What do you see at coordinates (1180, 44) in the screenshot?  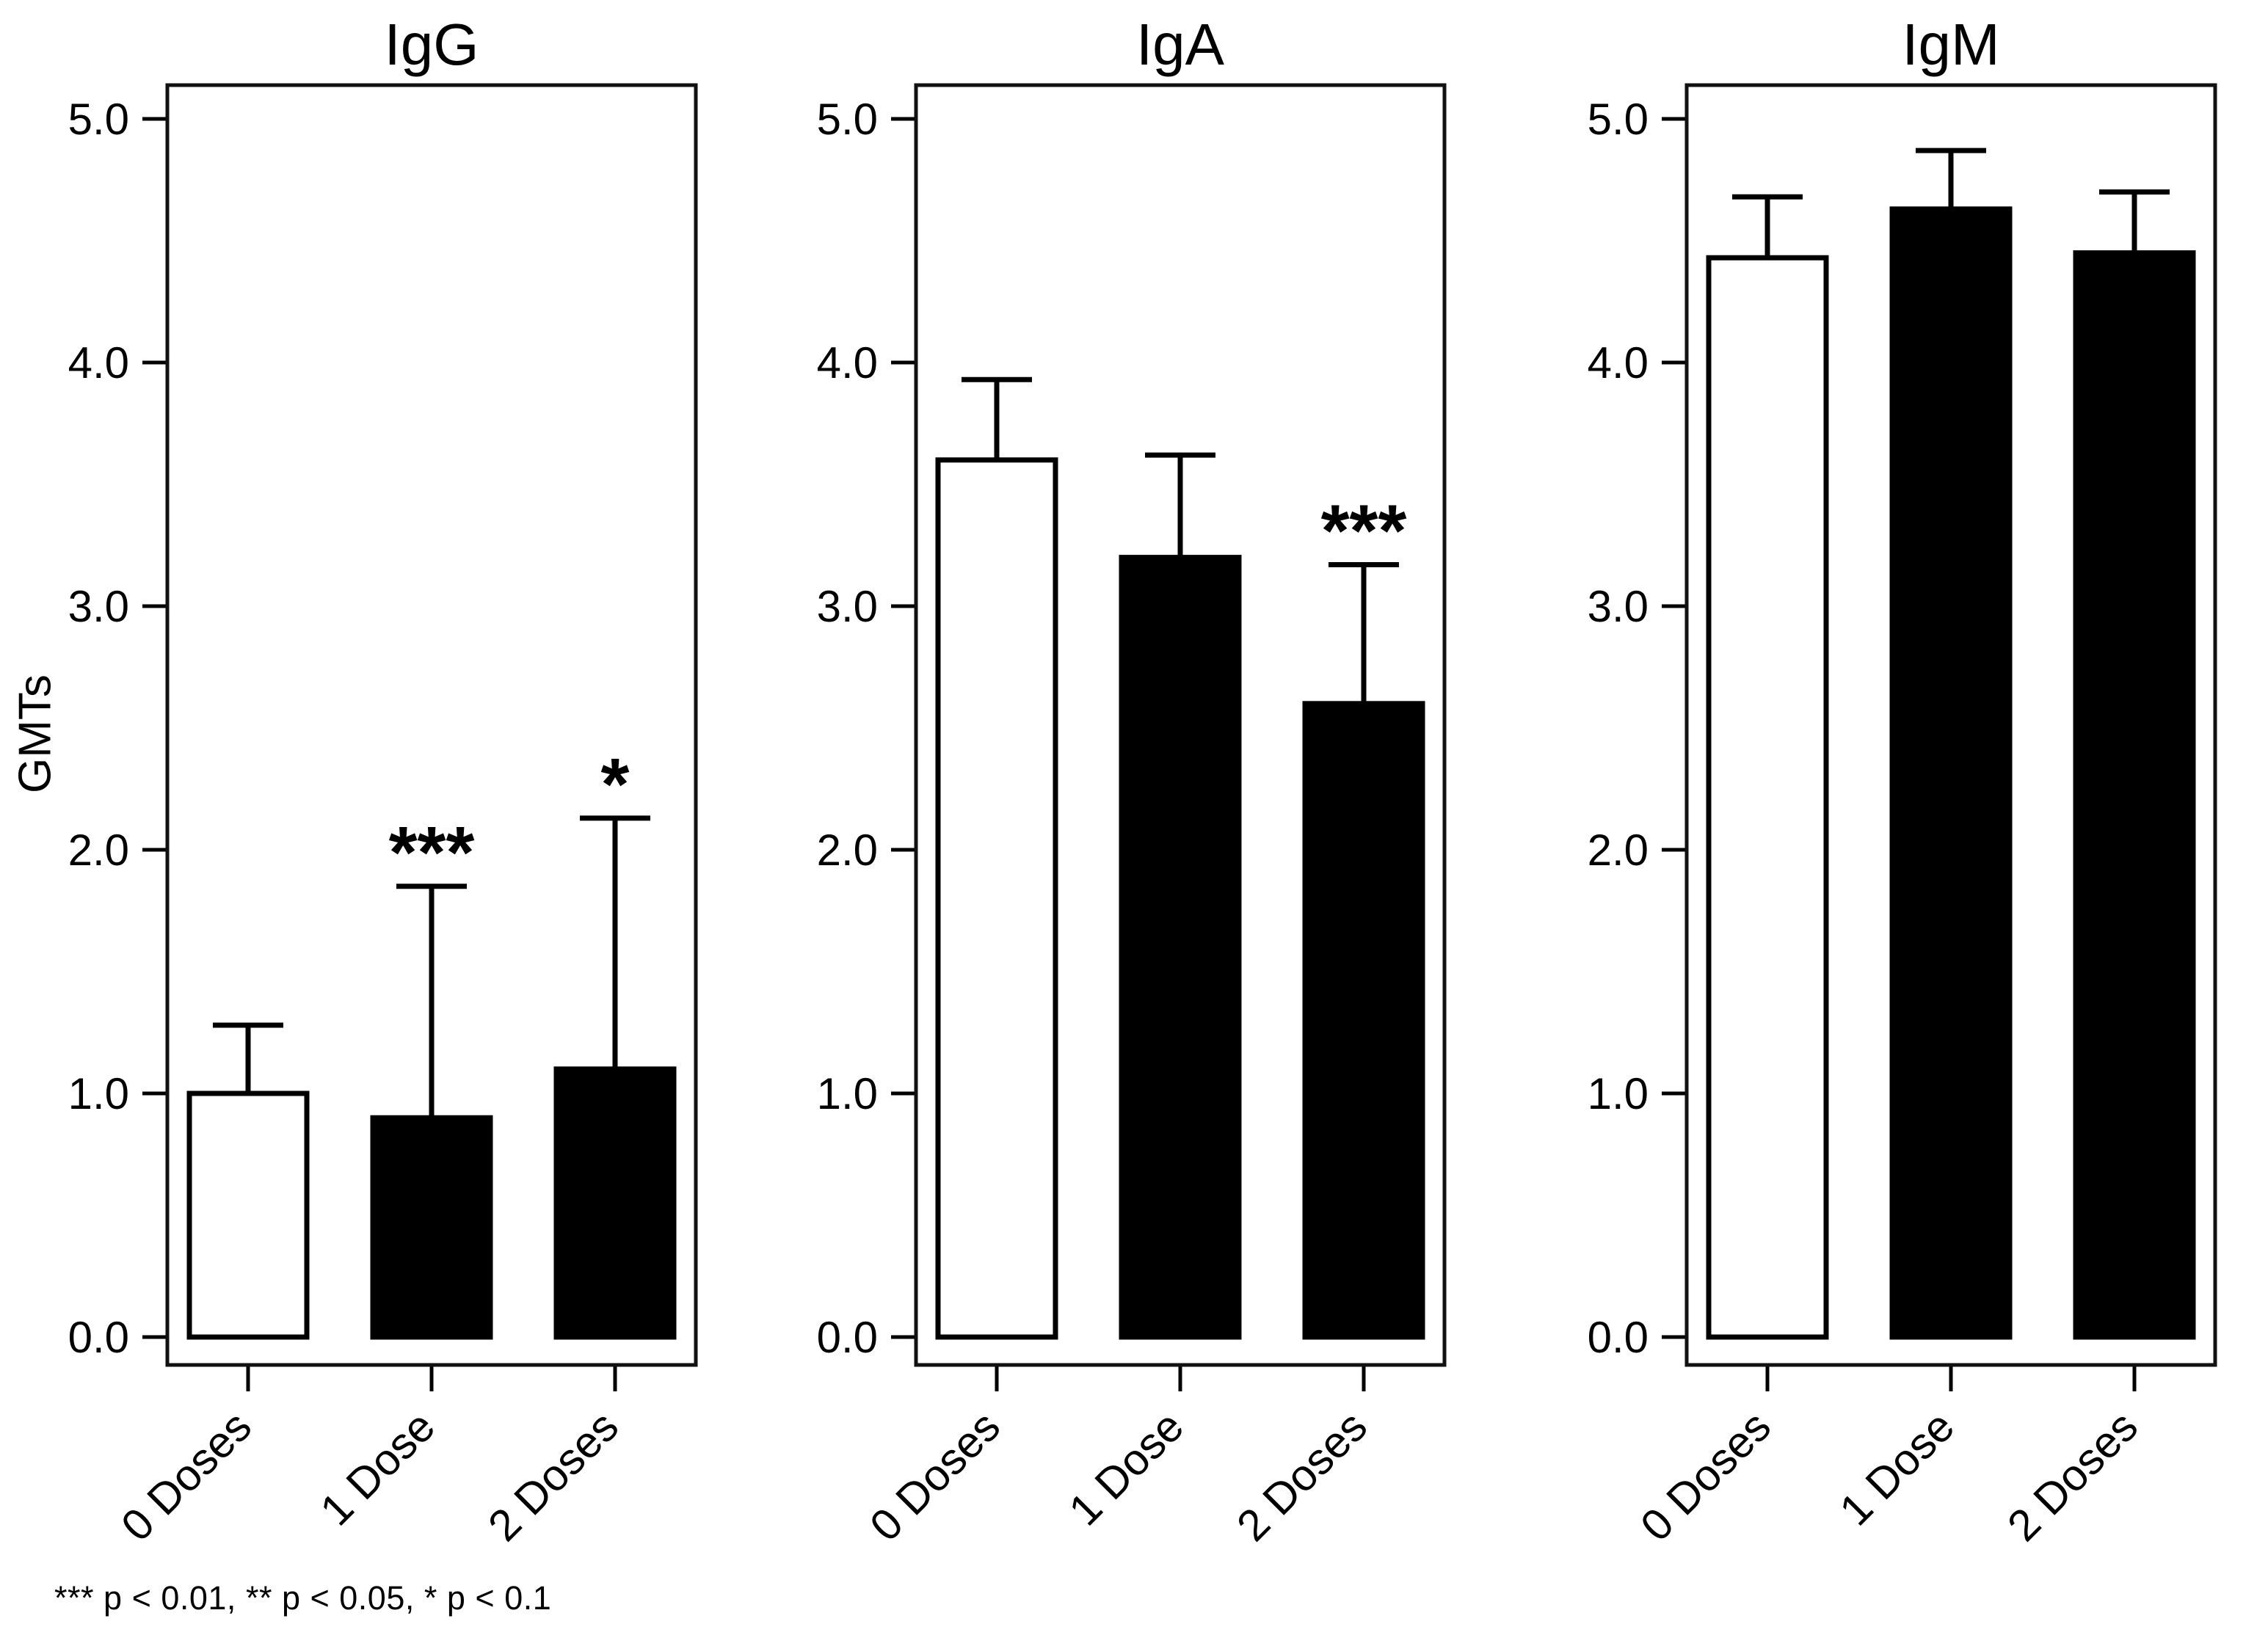 I see `panel-title: IgA` at bounding box center [1180, 44].